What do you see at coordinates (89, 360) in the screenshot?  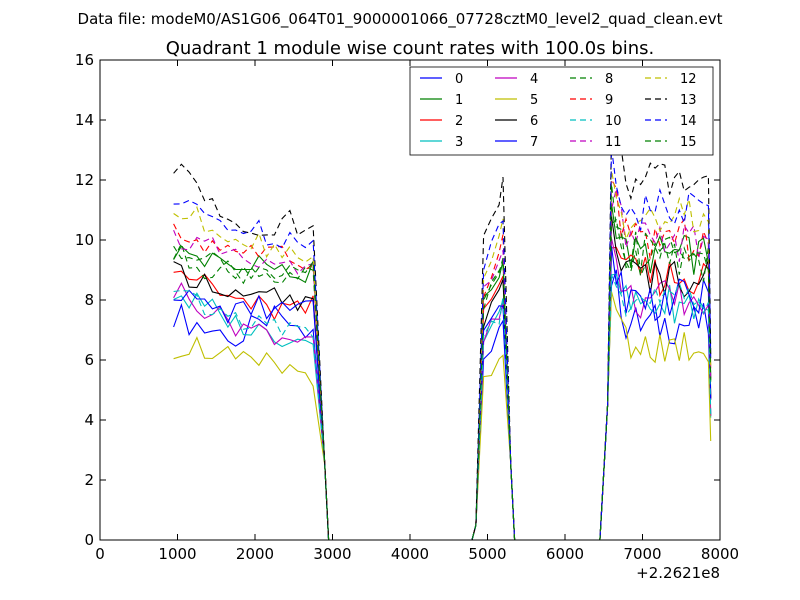 I see `y-tick-label: 6` at bounding box center [89, 360].